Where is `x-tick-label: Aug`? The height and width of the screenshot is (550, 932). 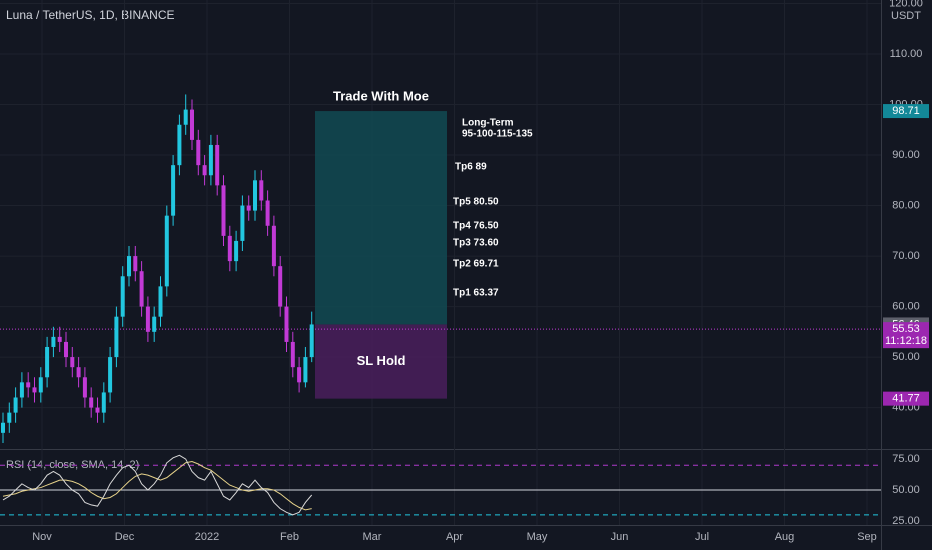 x-tick-label: Aug is located at coordinates (785, 537).